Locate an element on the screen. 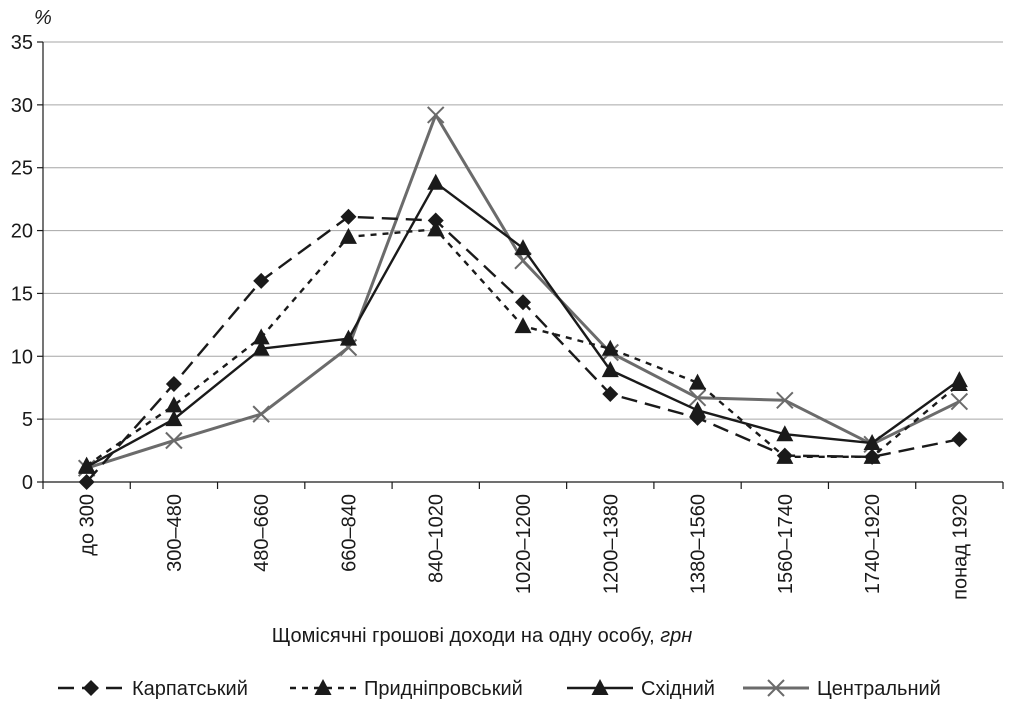 The width and height of the screenshot is (1011, 702). y-tick-label: 10 is located at coordinates (22, 357).